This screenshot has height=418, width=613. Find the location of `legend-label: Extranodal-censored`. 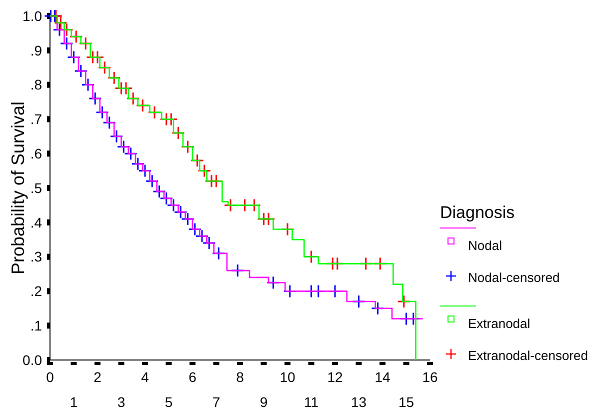

legend-label: Extranodal-censored is located at coordinates (528, 355).